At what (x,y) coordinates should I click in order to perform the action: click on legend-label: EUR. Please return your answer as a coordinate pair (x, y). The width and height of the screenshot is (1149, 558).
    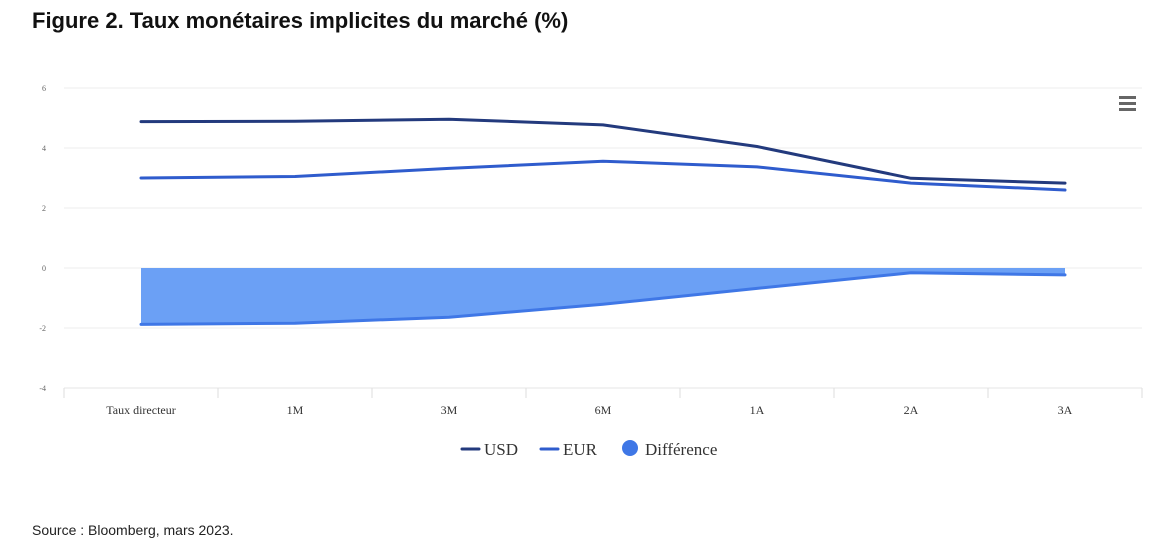
    Looking at the image, I should click on (580, 449).